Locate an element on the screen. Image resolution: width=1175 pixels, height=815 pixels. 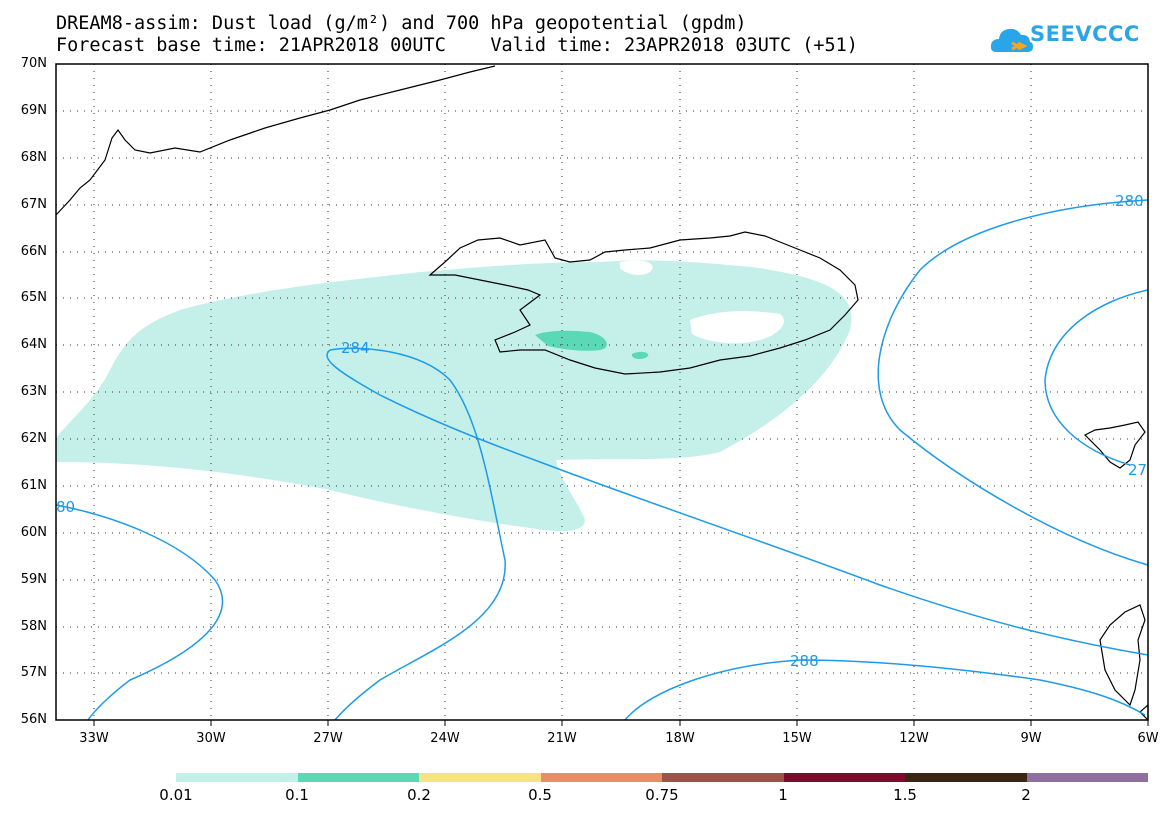
contour-label: 280 is located at coordinates (1129, 201).